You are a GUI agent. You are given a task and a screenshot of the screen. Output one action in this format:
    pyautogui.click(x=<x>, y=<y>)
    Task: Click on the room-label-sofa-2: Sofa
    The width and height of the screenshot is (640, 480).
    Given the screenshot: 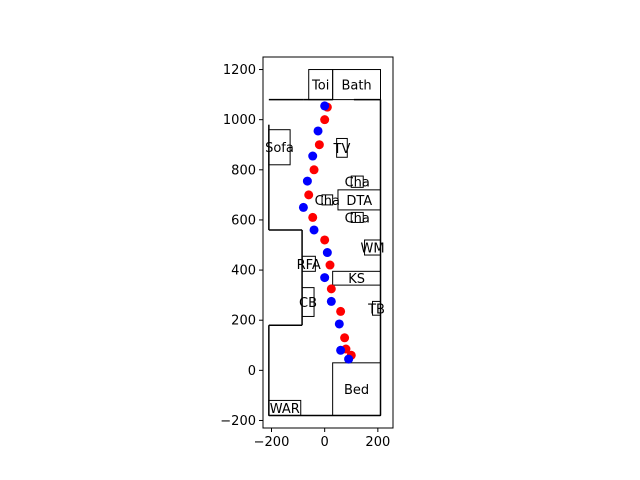 What is the action you would take?
    pyautogui.click(x=279, y=148)
    